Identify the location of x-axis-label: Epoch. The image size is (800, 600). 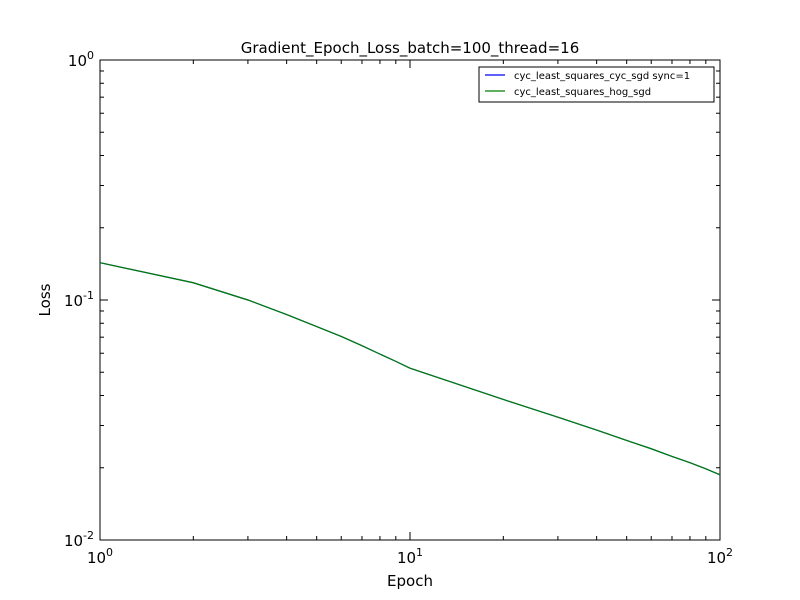
(410, 581).